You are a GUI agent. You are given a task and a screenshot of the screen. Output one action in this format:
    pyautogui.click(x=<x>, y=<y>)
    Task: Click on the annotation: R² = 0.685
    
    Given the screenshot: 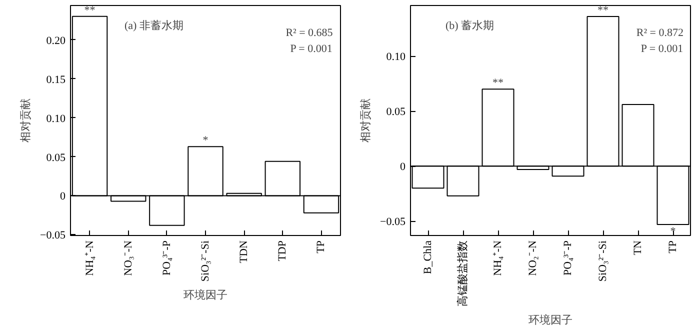 What is the action you would take?
    pyautogui.click(x=310, y=33)
    